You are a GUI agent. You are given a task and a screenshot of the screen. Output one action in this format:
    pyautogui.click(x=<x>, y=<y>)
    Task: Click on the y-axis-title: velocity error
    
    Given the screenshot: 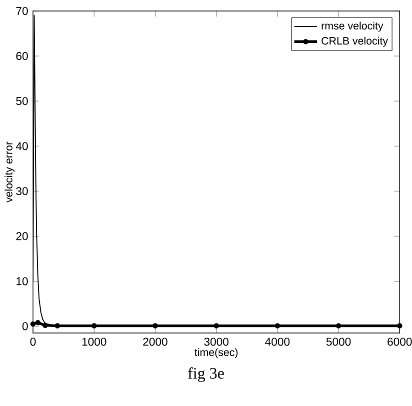 What is the action you would take?
    pyautogui.click(x=9, y=172)
    